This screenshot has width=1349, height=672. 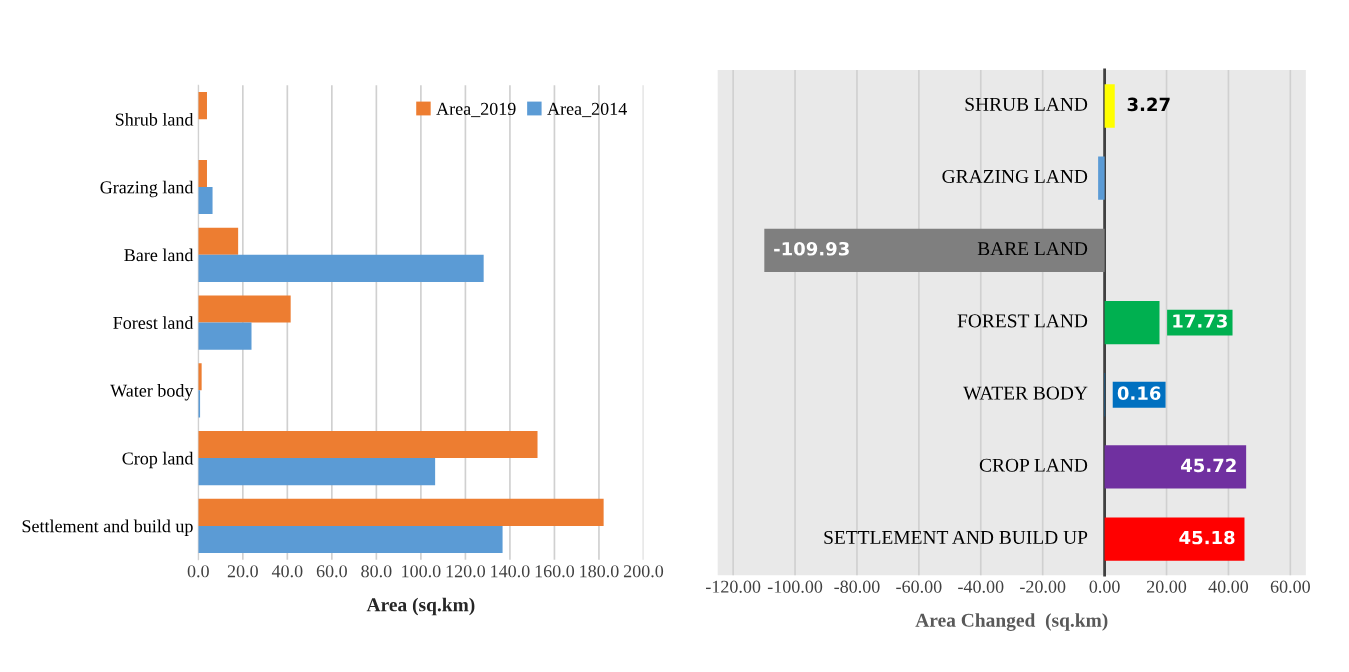 I want to click on x-tick-label: 0.0, so click(x=198, y=571).